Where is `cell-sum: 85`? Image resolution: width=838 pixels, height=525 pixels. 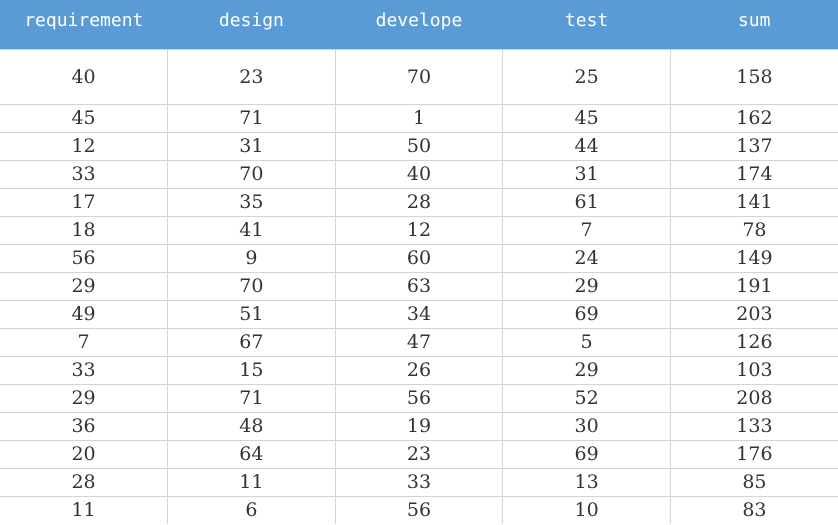
cell-sum: 85 is located at coordinates (753, 482).